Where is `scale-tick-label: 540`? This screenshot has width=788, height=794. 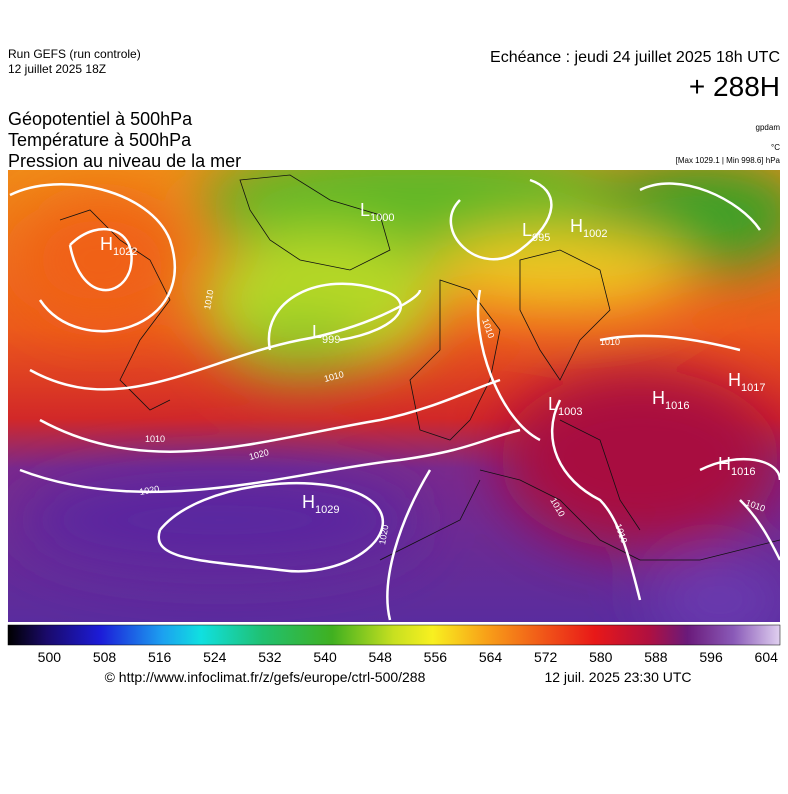 scale-tick-label: 540 is located at coordinates (325, 657).